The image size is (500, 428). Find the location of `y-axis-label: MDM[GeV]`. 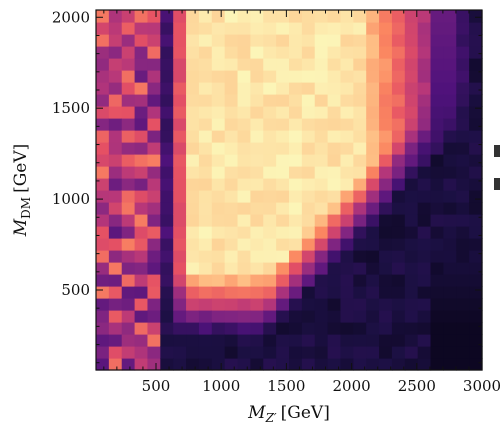

y-axis-label: MDM[GeV] is located at coordinates (22, 191).